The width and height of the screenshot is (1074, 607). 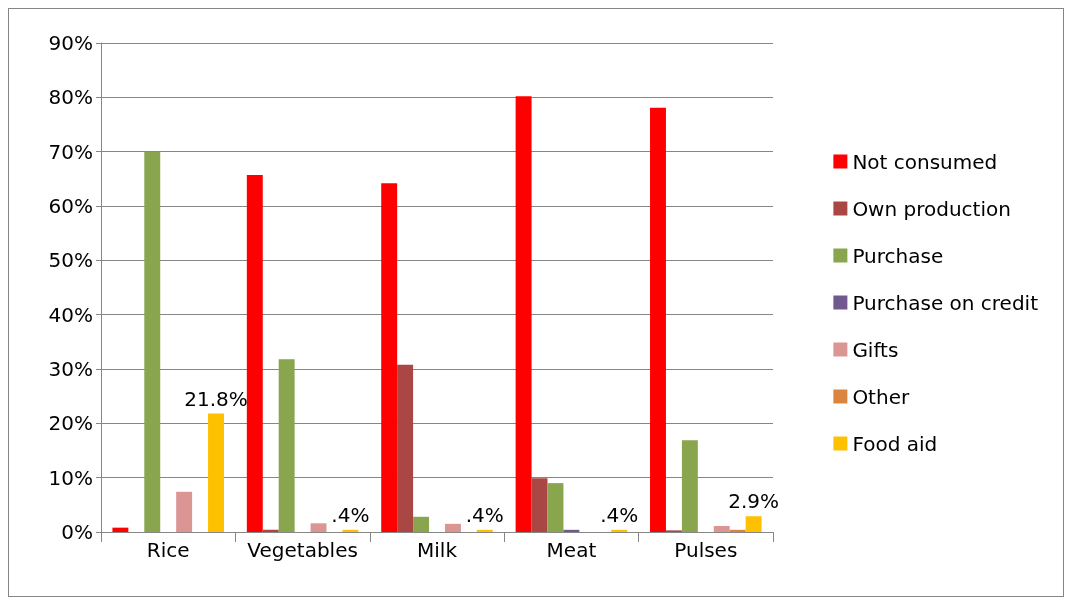 I want to click on y-tick-label: 50%, so click(x=70, y=260).